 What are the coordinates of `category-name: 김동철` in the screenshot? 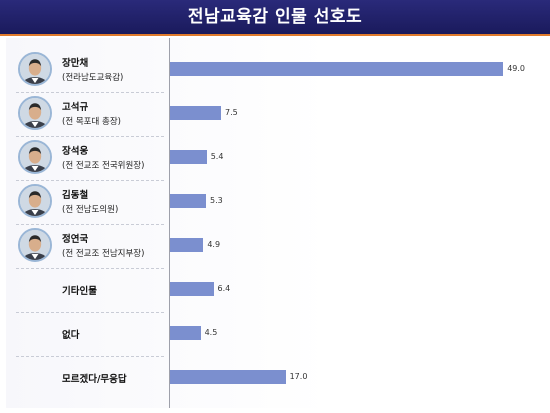 It's located at (75, 195).